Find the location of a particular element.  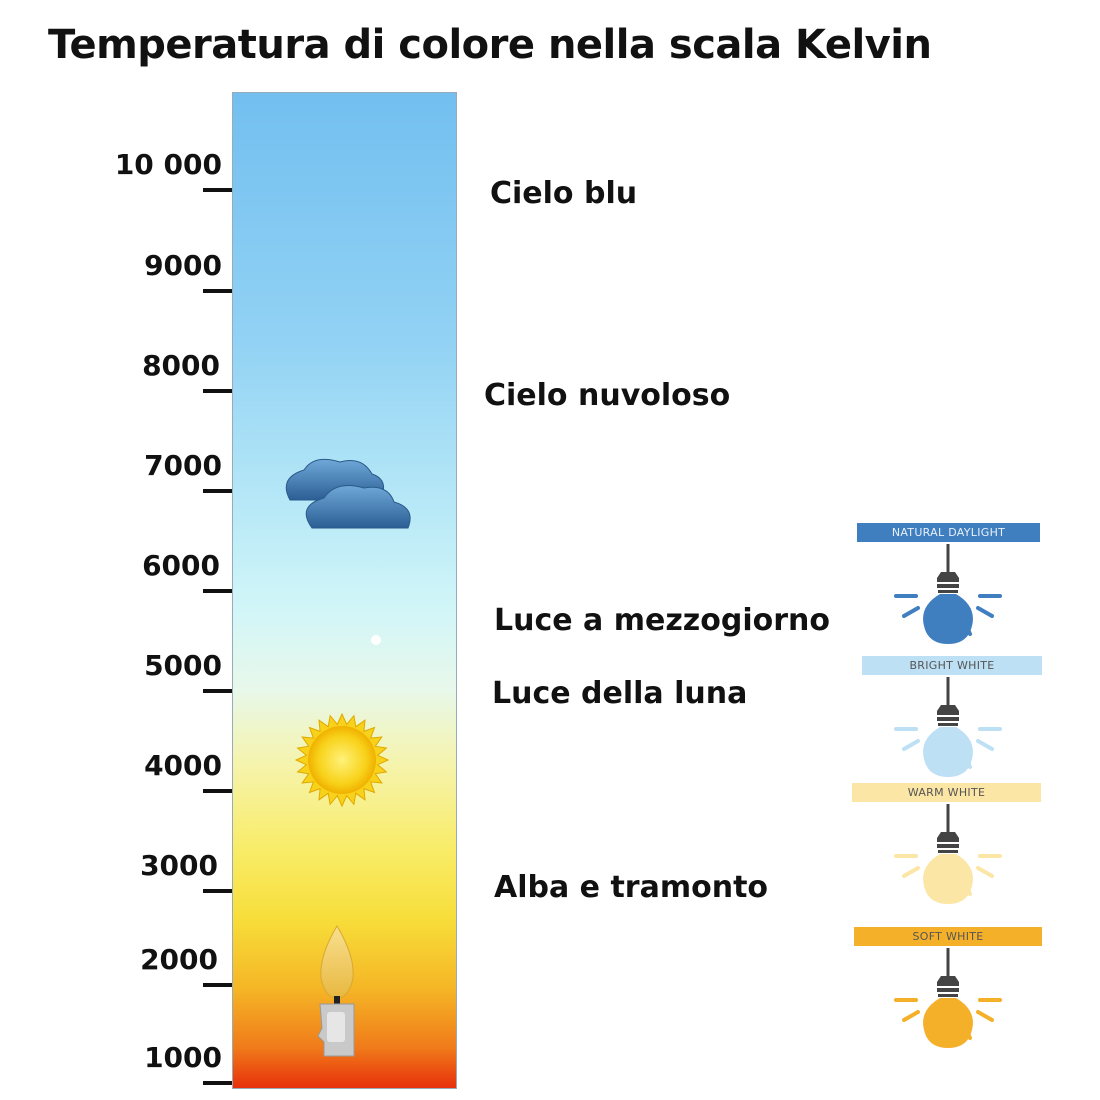

page-title: Temperatura di colore nella scala Kelvin is located at coordinates (490, 45).